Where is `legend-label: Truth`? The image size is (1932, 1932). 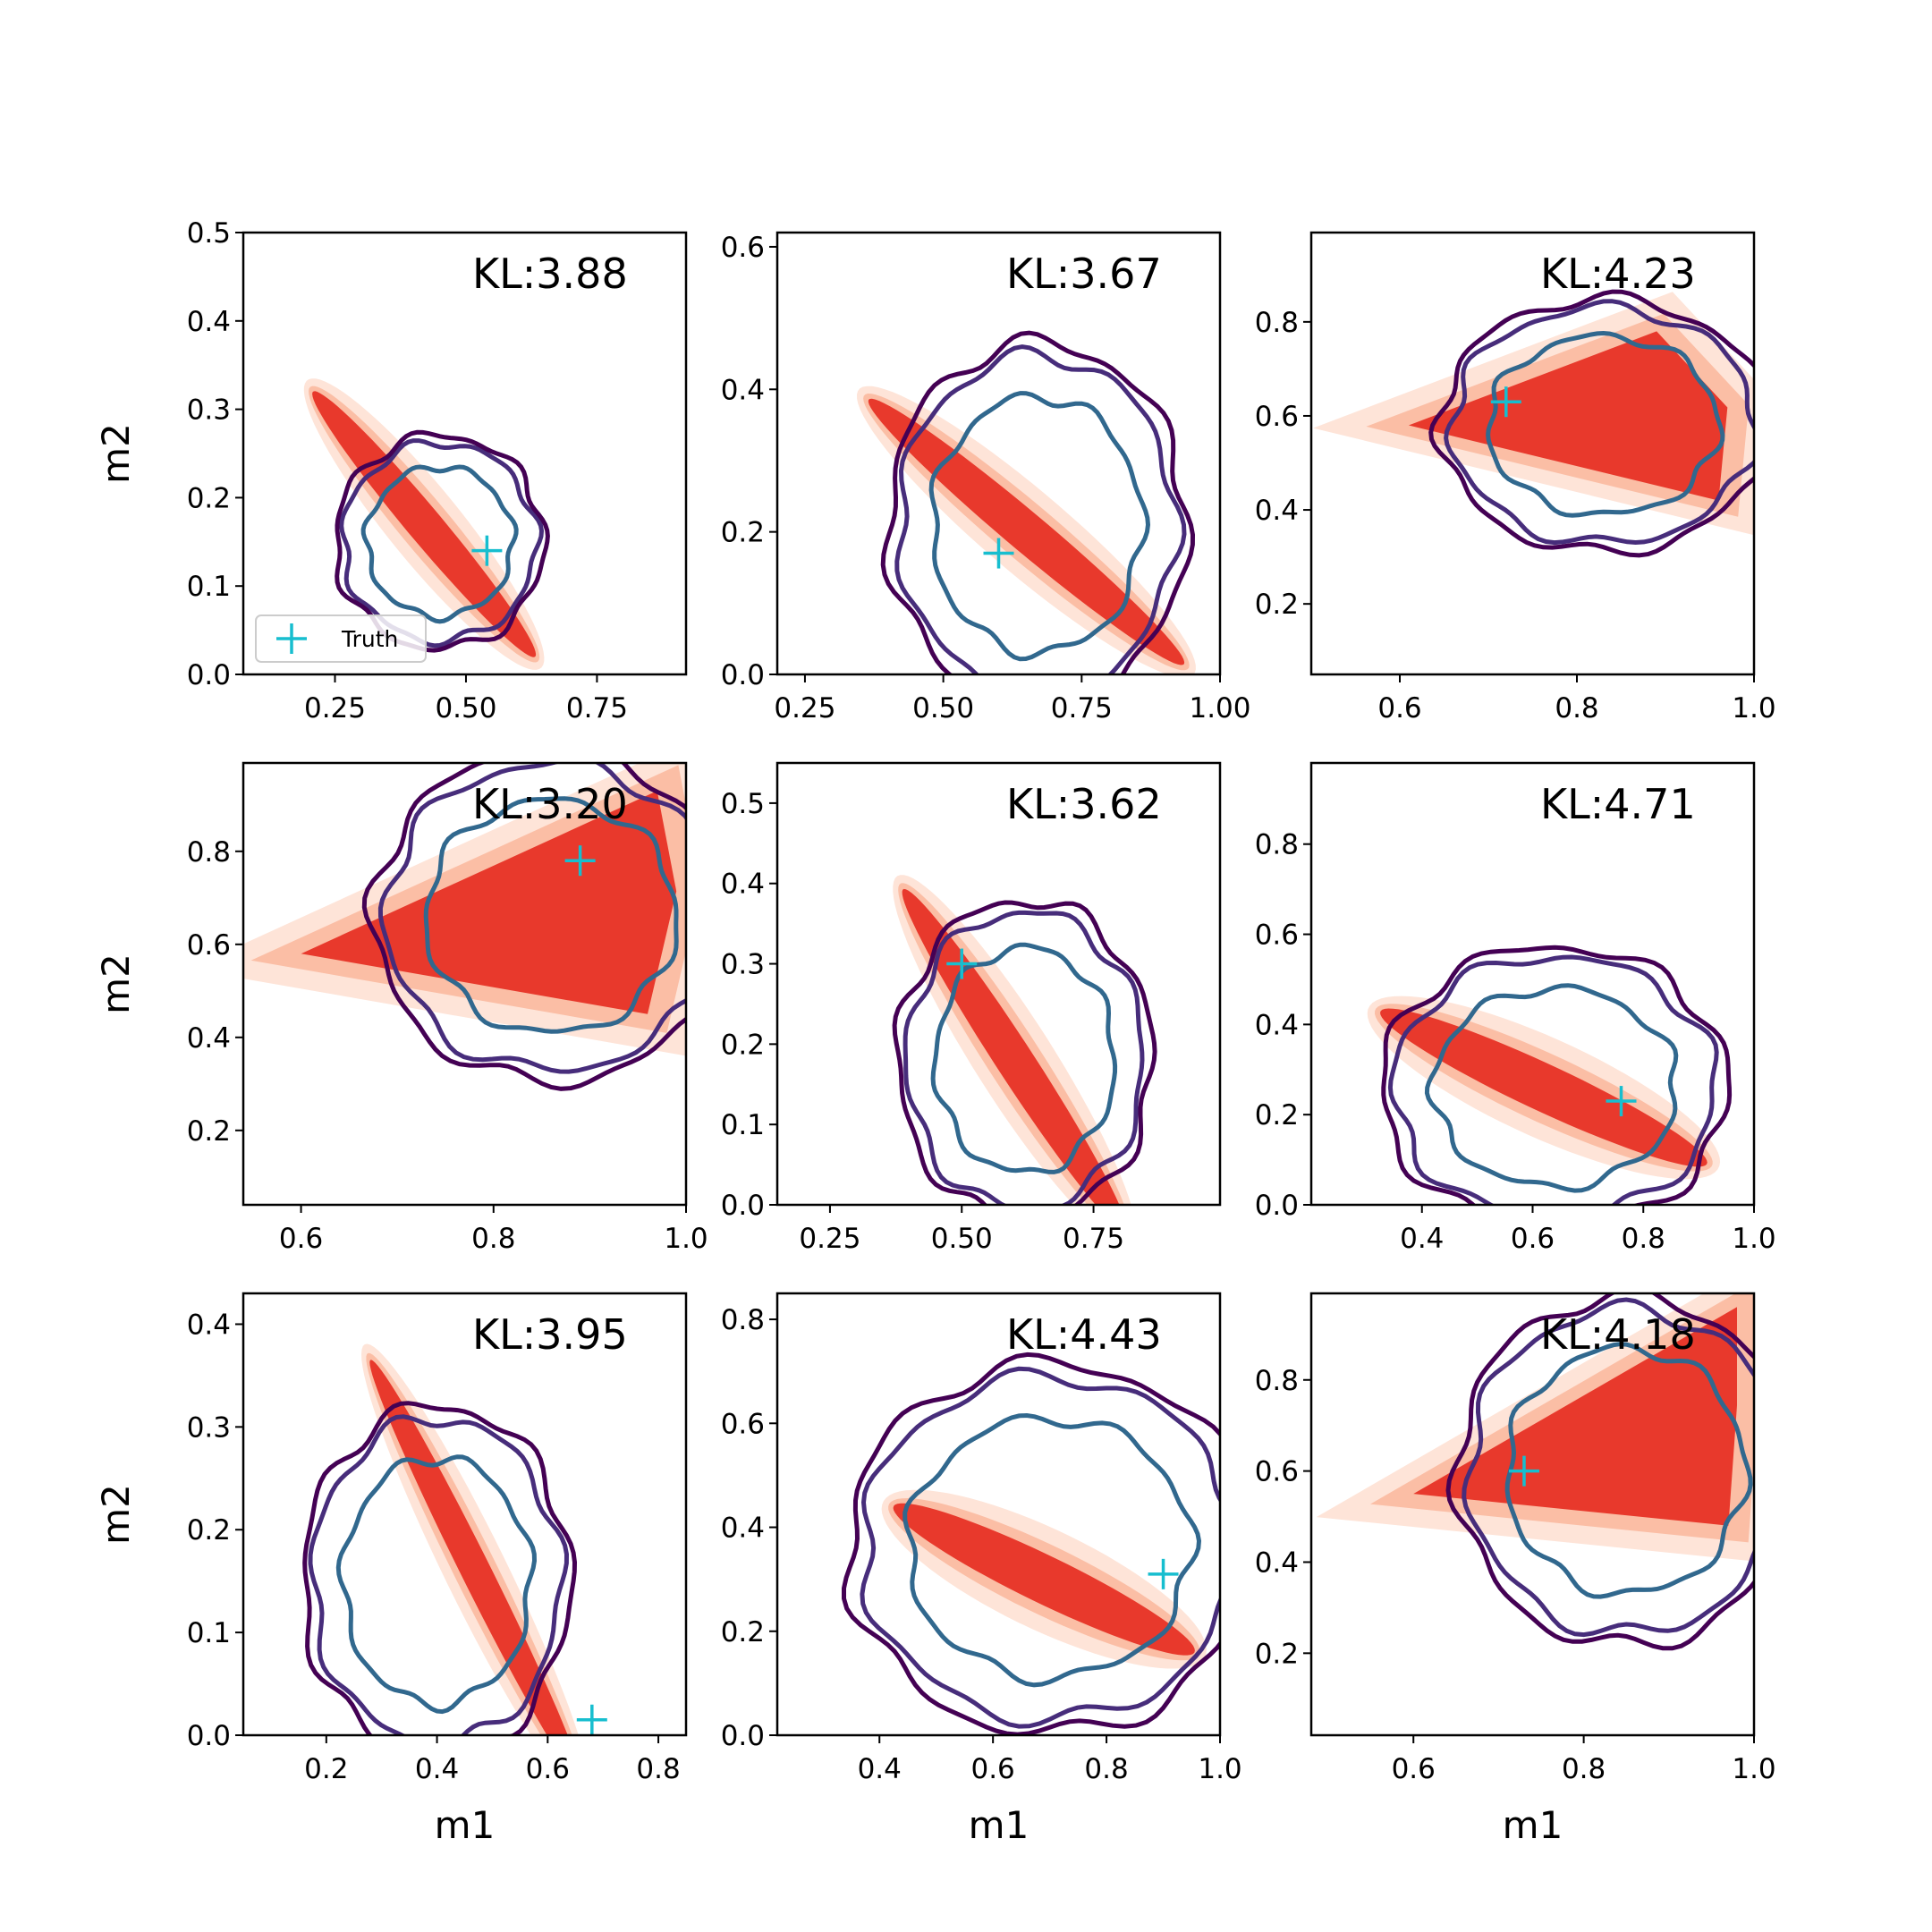
legend-label: Truth is located at coordinates (369, 639).